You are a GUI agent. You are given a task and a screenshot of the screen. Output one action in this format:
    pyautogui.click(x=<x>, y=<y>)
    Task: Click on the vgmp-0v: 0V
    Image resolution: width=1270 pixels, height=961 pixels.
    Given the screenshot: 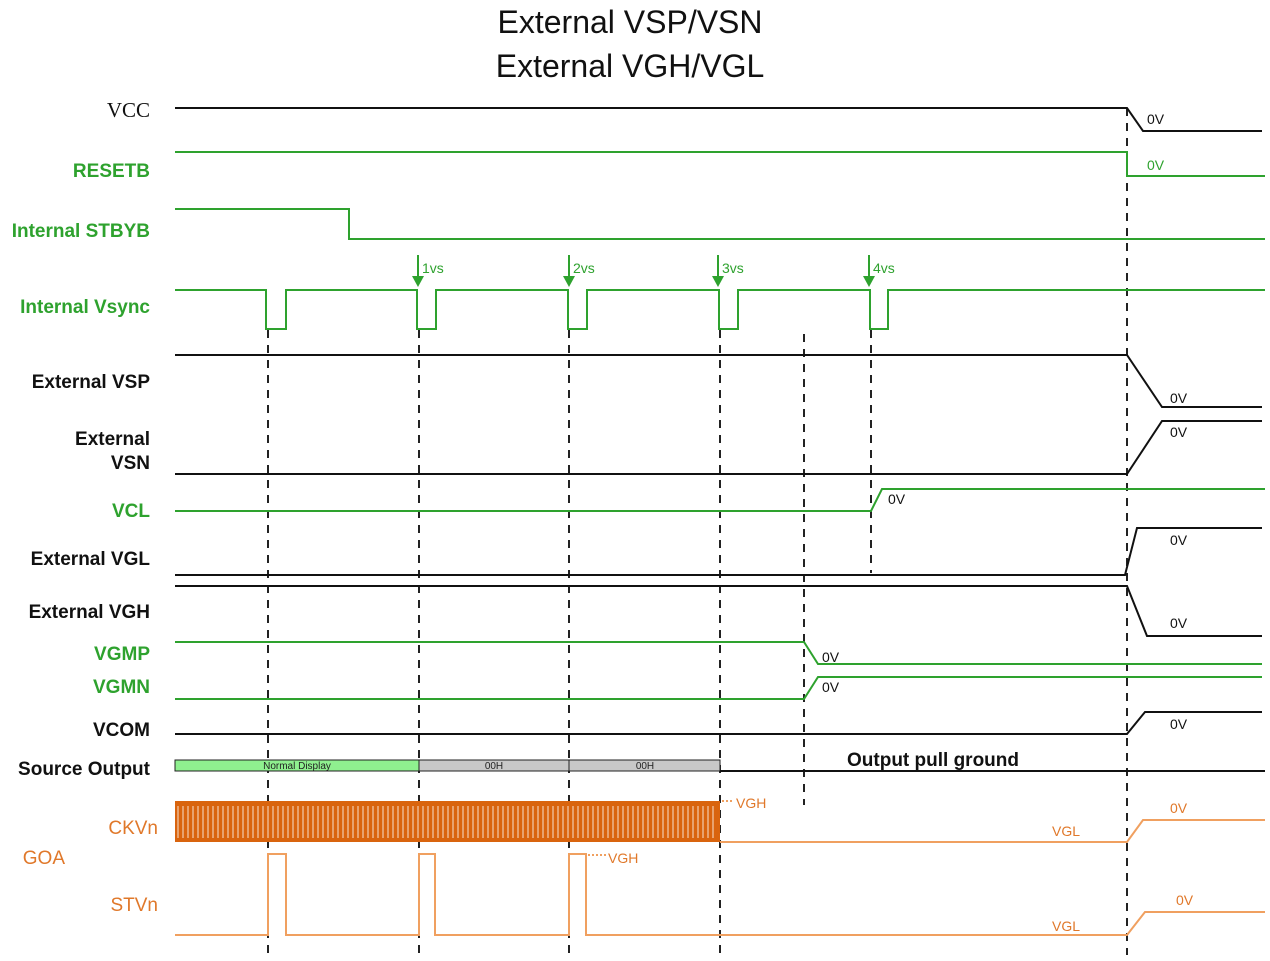 What is the action you would take?
    pyautogui.click(x=831, y=657)
    